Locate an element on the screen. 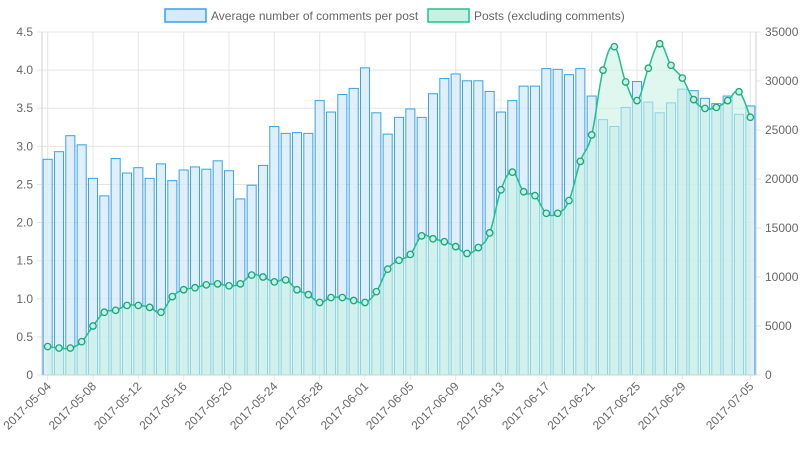 The height and width of the screenshot is (450, 800). x-tick-label: 2017-06-21 is located at coordinates (571, 406).